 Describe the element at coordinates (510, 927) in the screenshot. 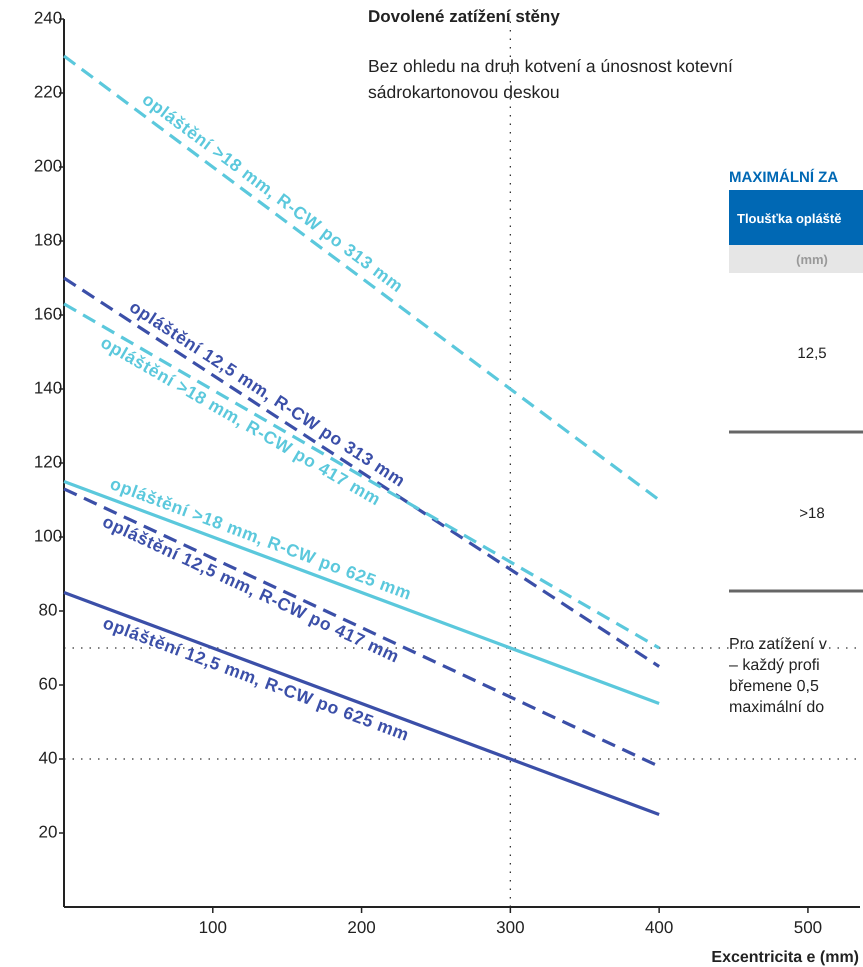

I see `x-tick-label: 300` at that location.